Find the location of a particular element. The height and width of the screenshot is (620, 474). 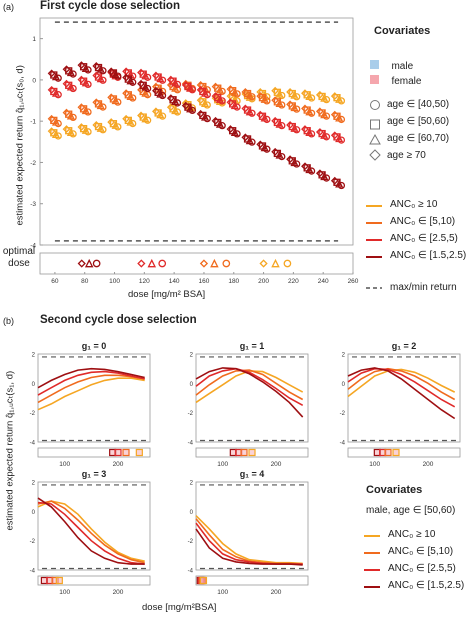

legend-a-age-3: age ≥ 70 is located at coordinates (406, 155).